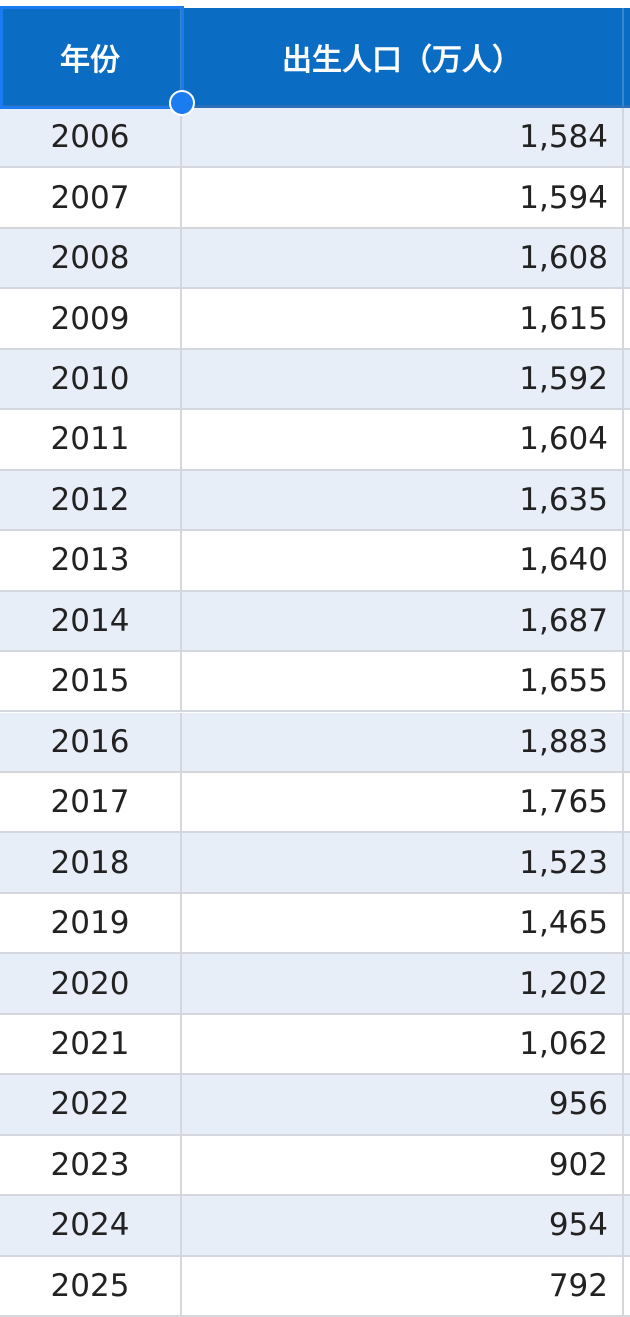 Image resolution: width=630 pixels, height=1317 pixels. I want to click on value-cell: 1,465, so click(403, 924).